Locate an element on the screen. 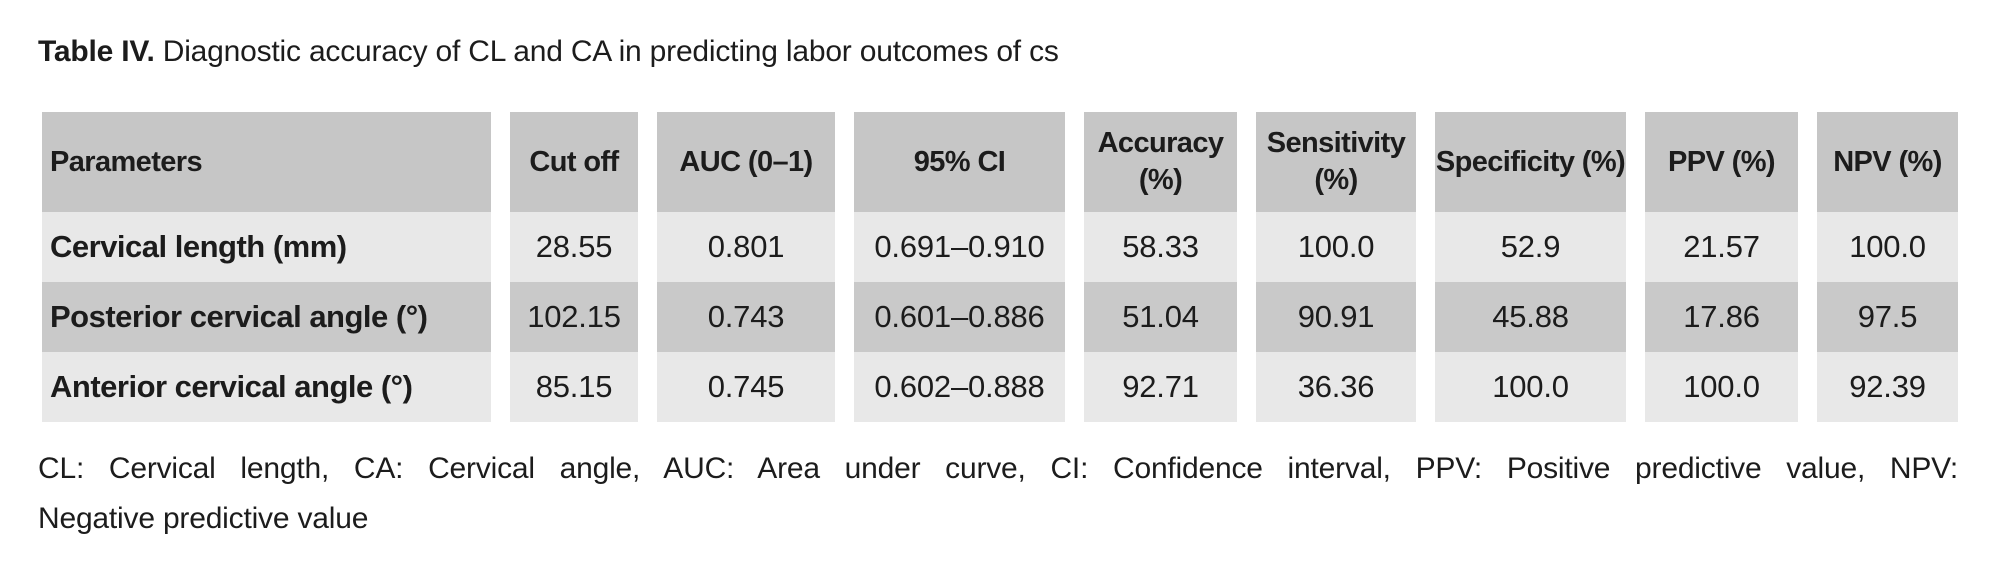 This screenshot has width=2000, height=581. cell-npv: 97.5 is located at coordinates (1887, 317).